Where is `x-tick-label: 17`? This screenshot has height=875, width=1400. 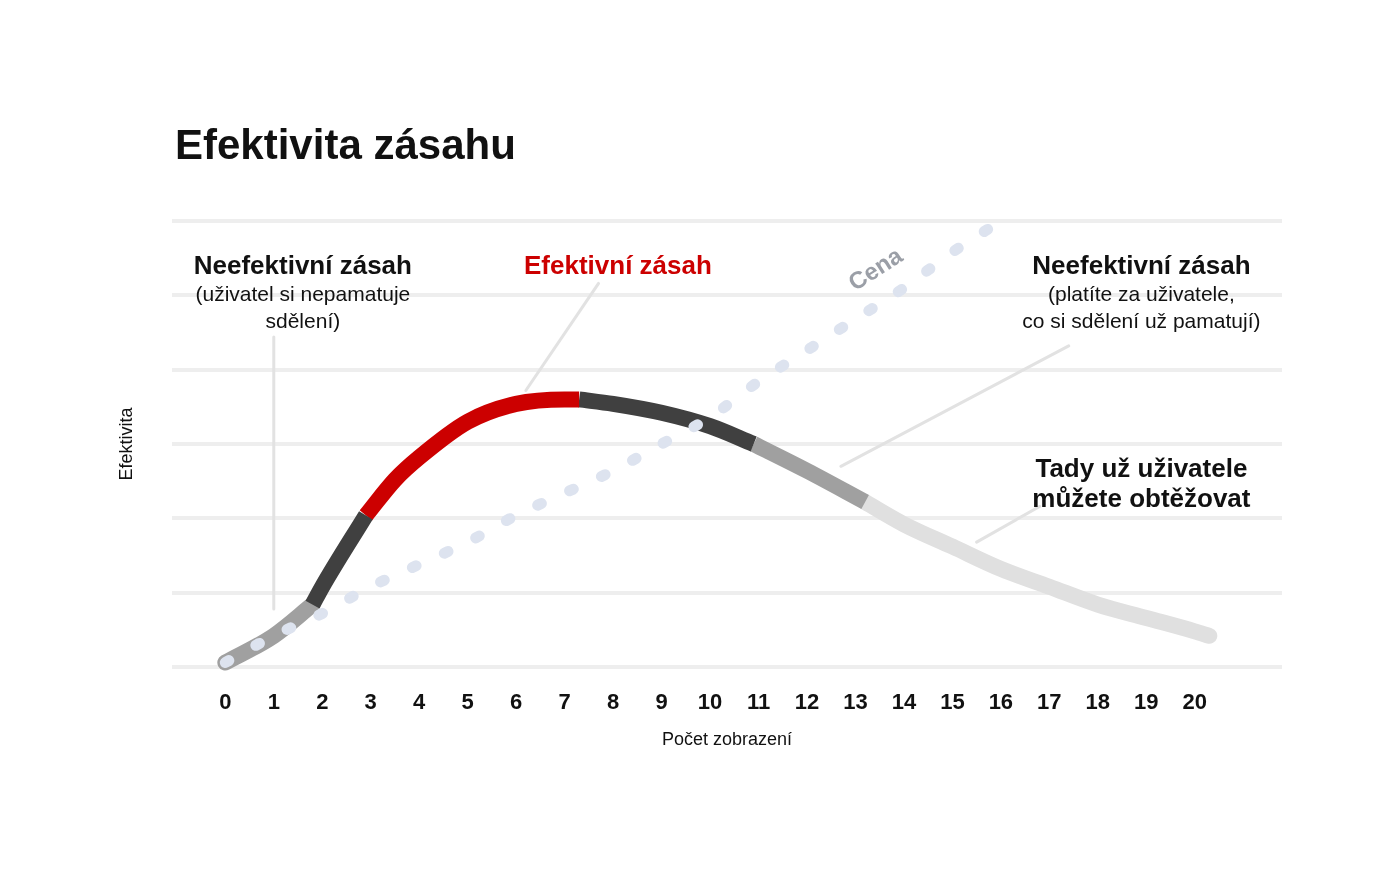
x-tick-label: 17 is located at coordinates (1049, 702).